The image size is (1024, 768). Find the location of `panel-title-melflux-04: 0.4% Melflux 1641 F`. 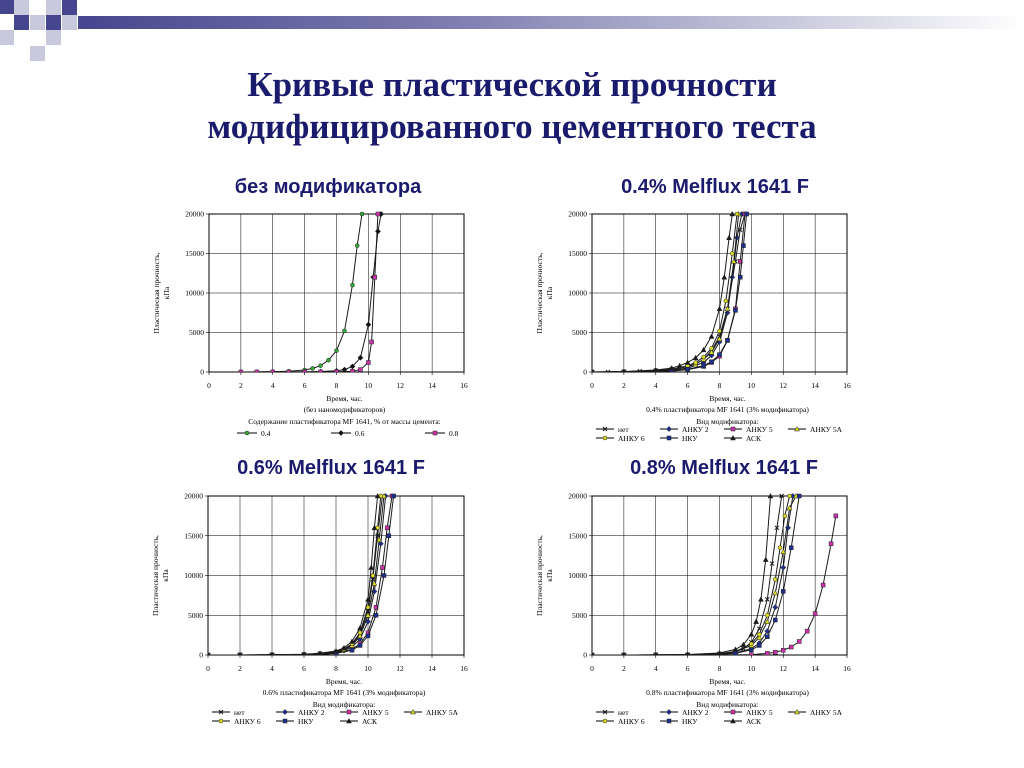

panel-title-melflux-04: 0.4% Melflux 1641 F is located at coordinates (715, 187).